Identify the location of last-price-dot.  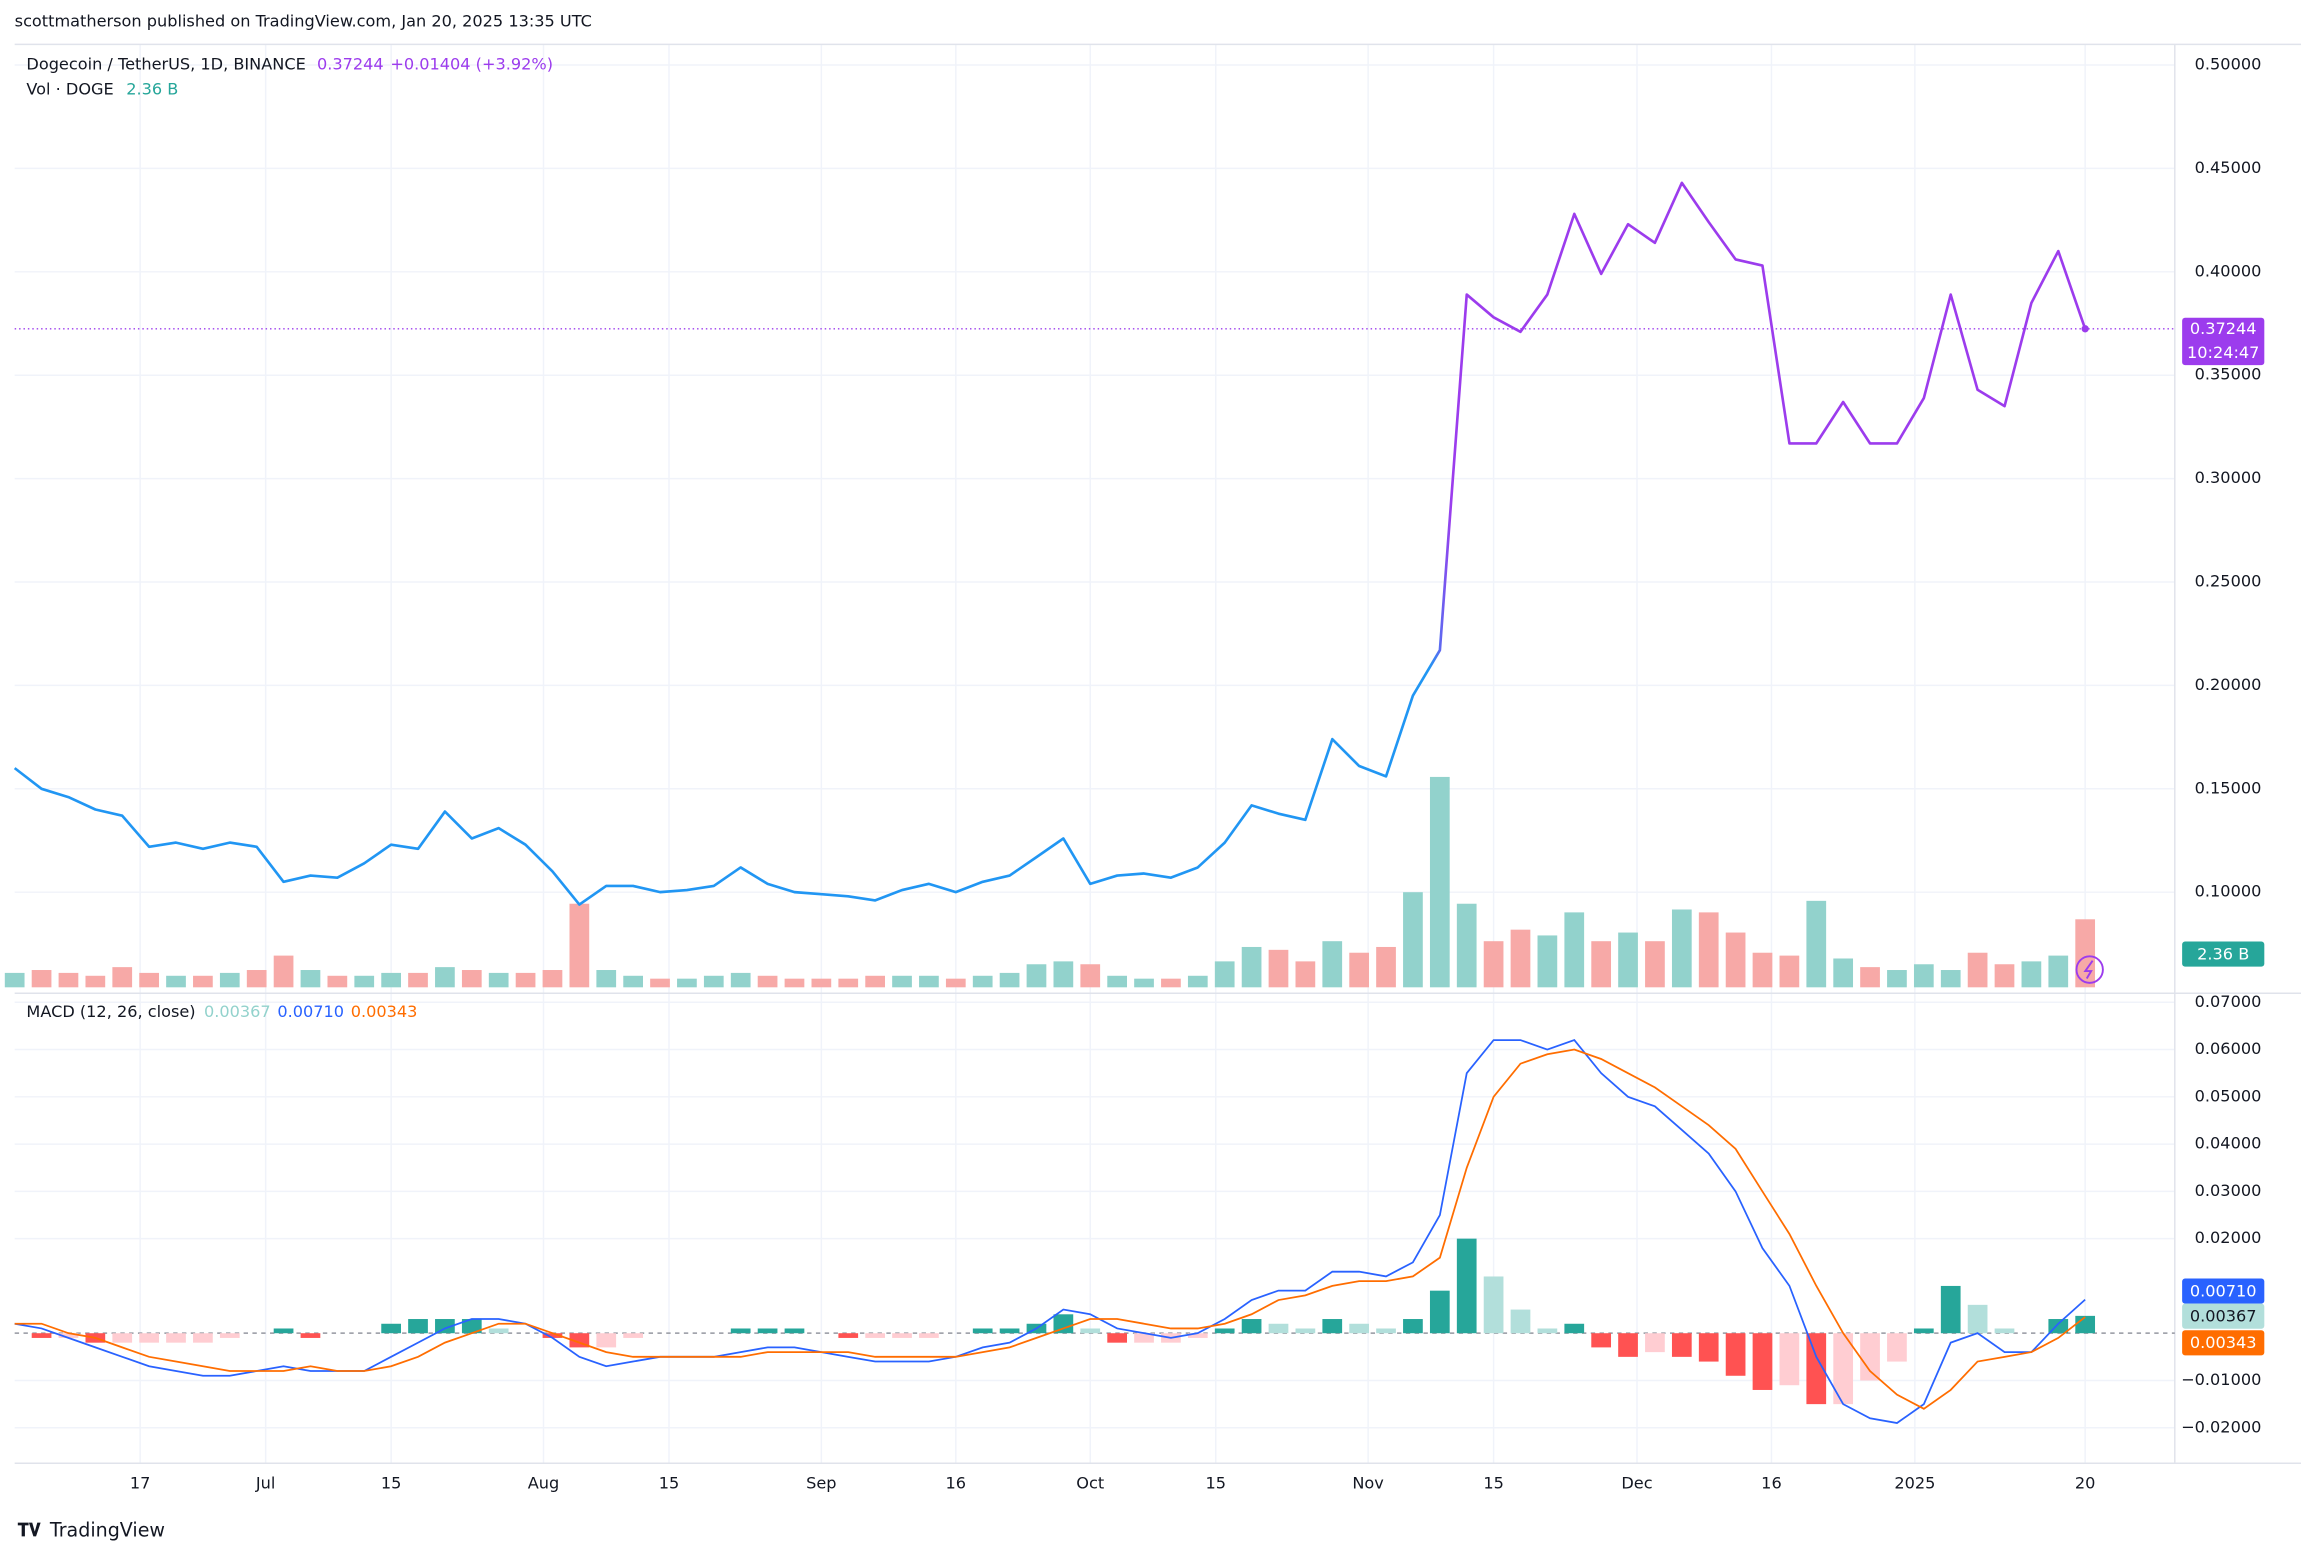
(2085, 329).